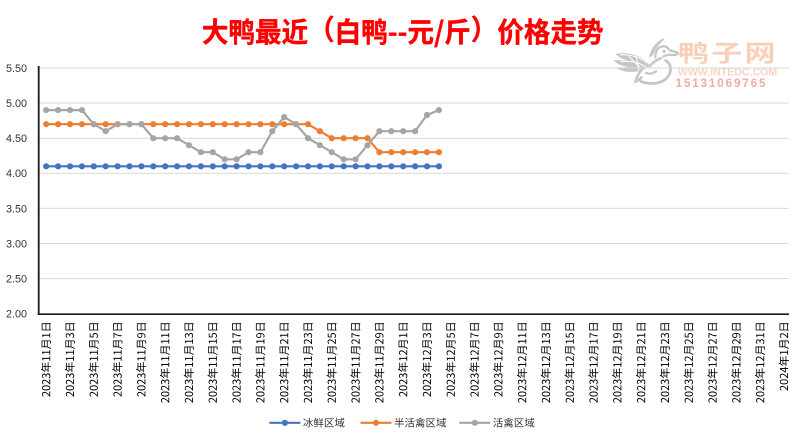  I want to click on svg-text: 15131069765, so click(722, 83).